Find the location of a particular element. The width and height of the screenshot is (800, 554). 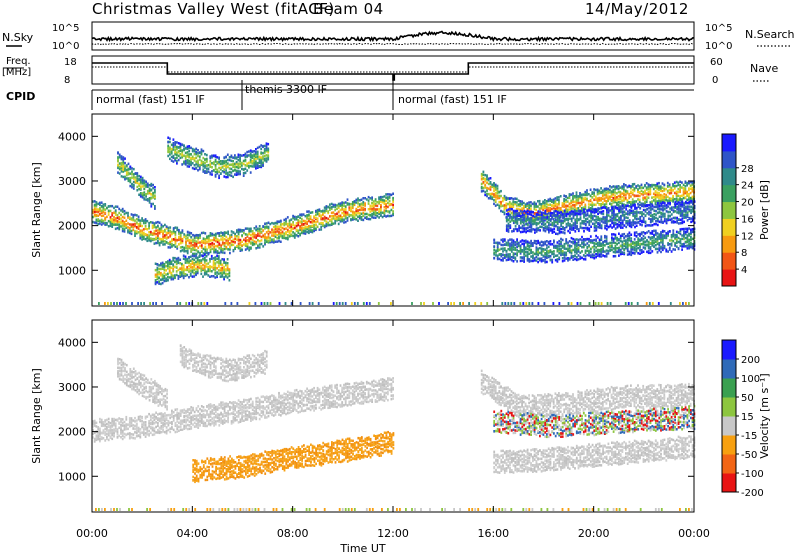

nave-series is located at coordinates (393, 69).